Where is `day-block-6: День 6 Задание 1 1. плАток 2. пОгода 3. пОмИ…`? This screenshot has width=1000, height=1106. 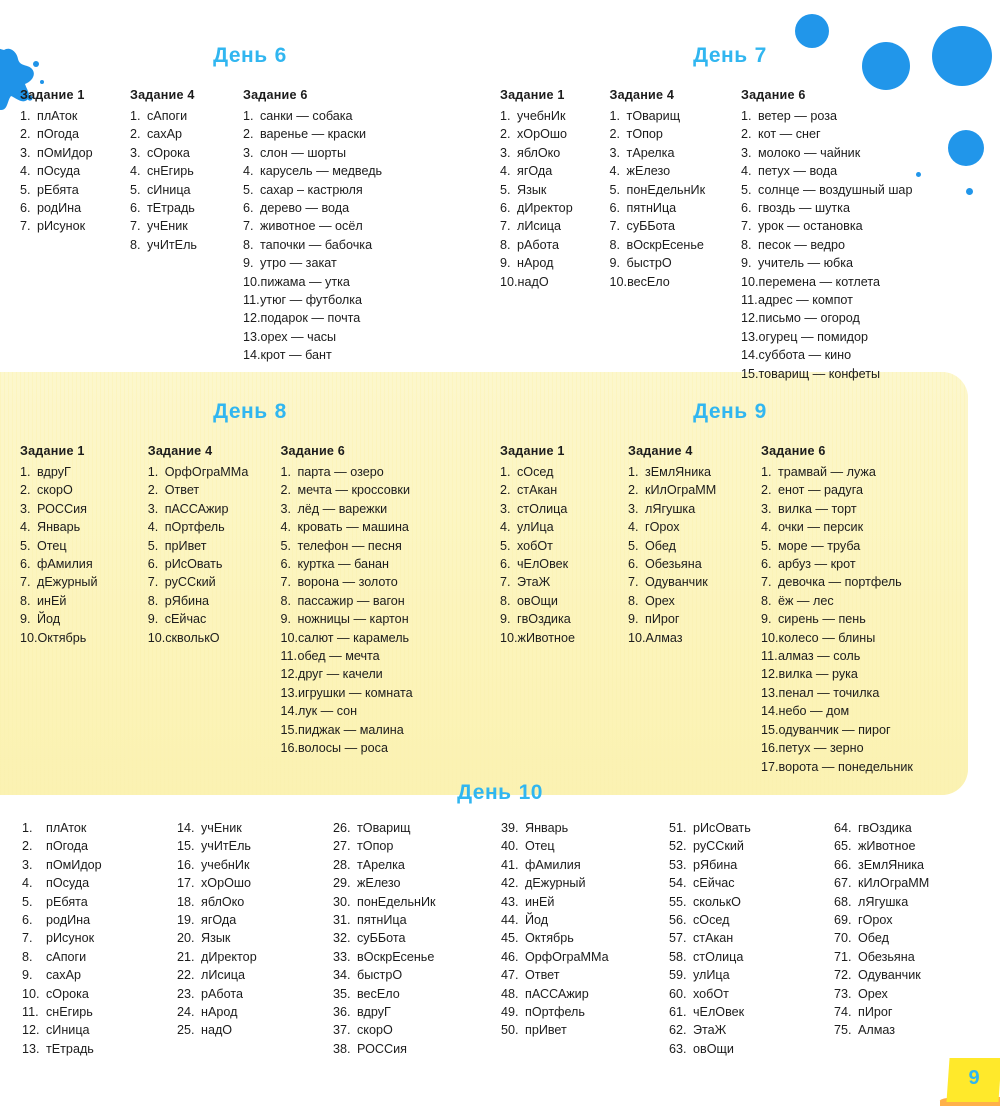
day-block-6: День 6 Задание 1 1. плАток 2. пОгода 3. пОмИ… is located at coordinates (255, 204).